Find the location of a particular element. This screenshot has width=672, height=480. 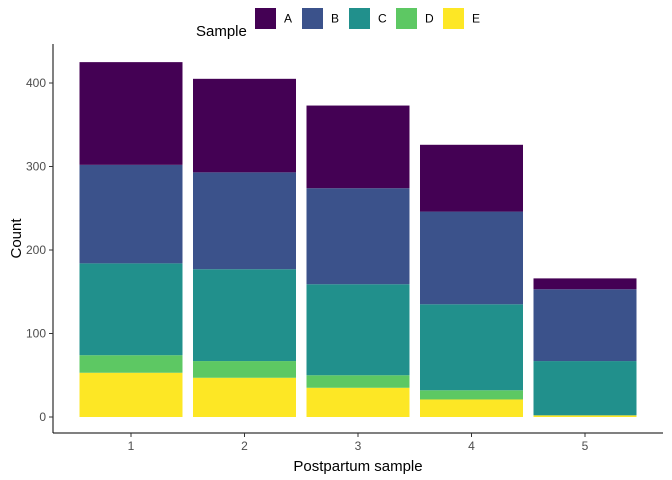

bar-segment-1-d is located at coordinates (131, 364).